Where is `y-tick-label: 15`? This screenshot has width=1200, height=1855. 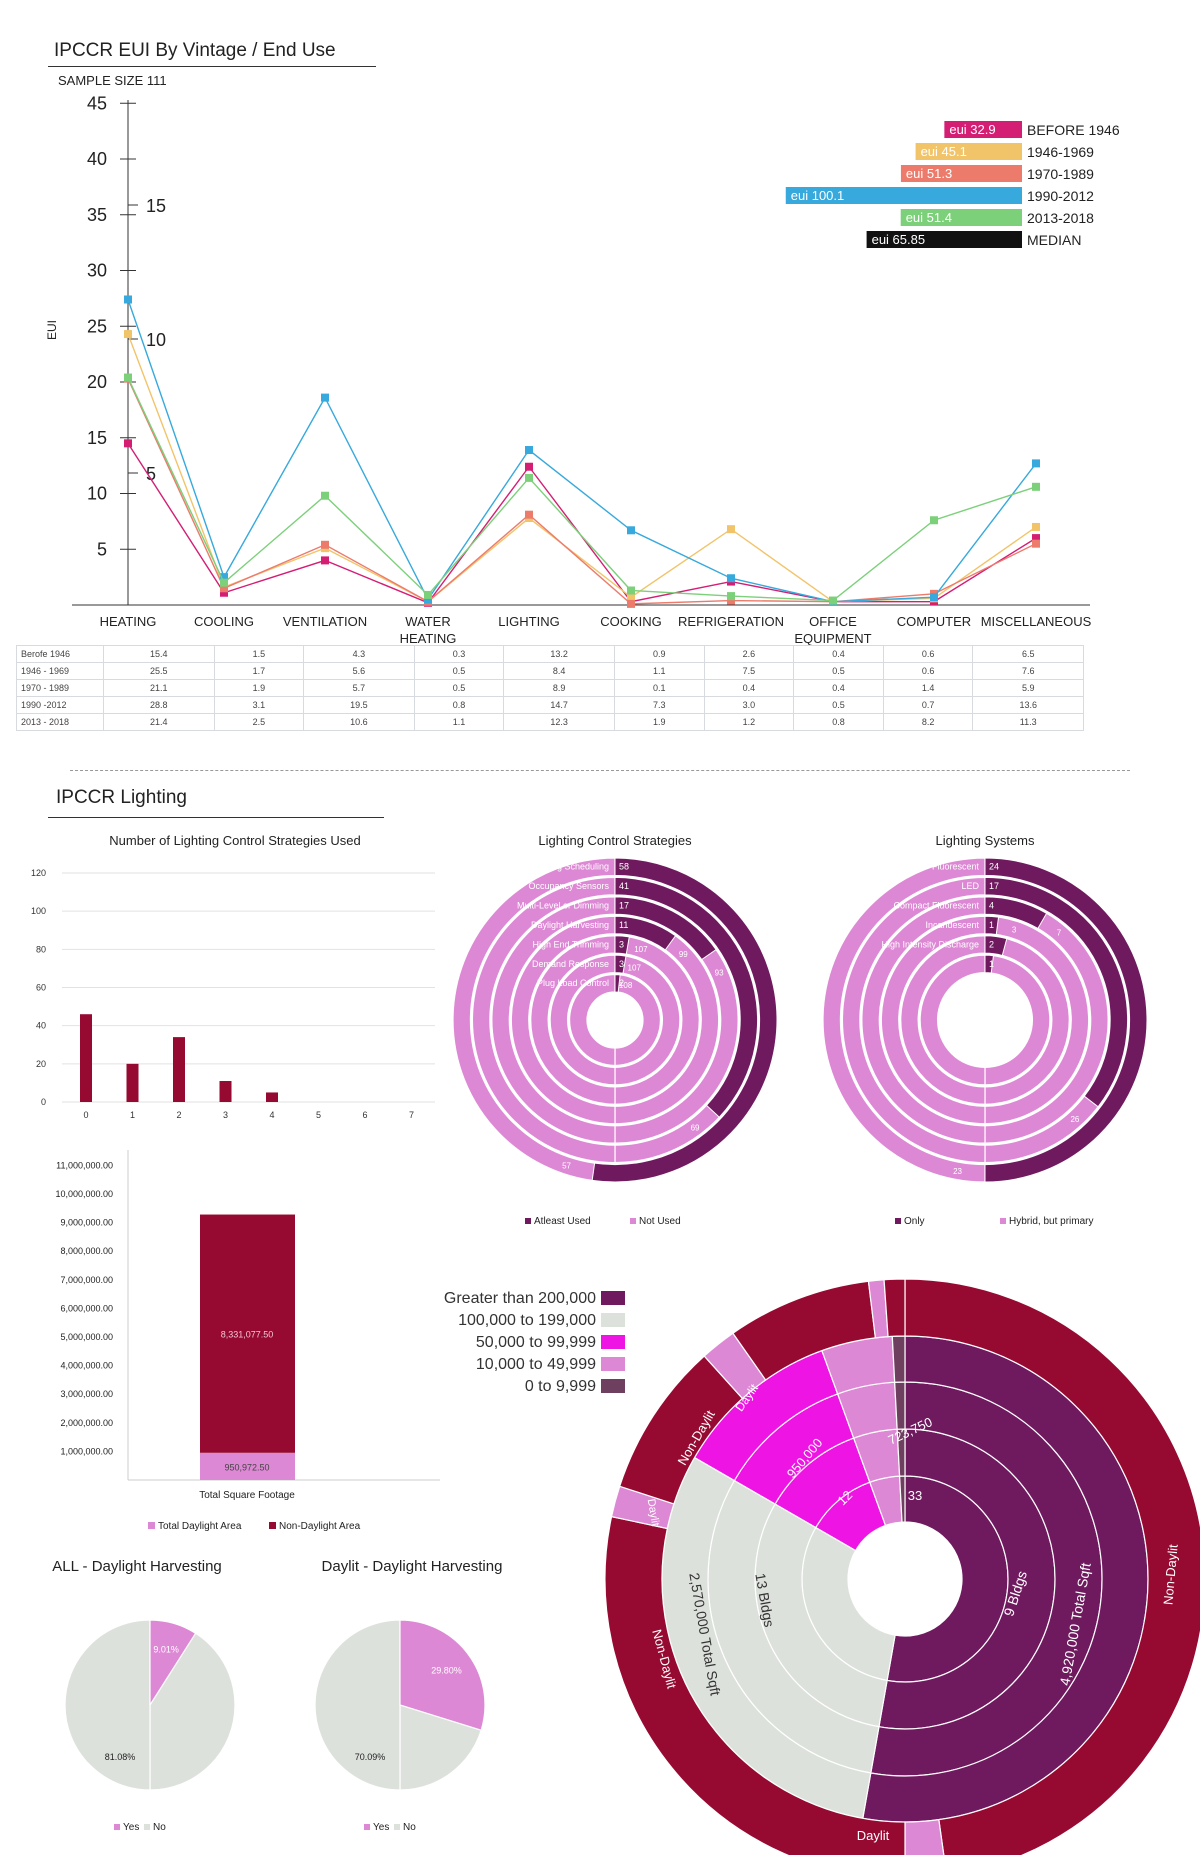
y-tick-label: 15 is located at coordinates (97, 438).